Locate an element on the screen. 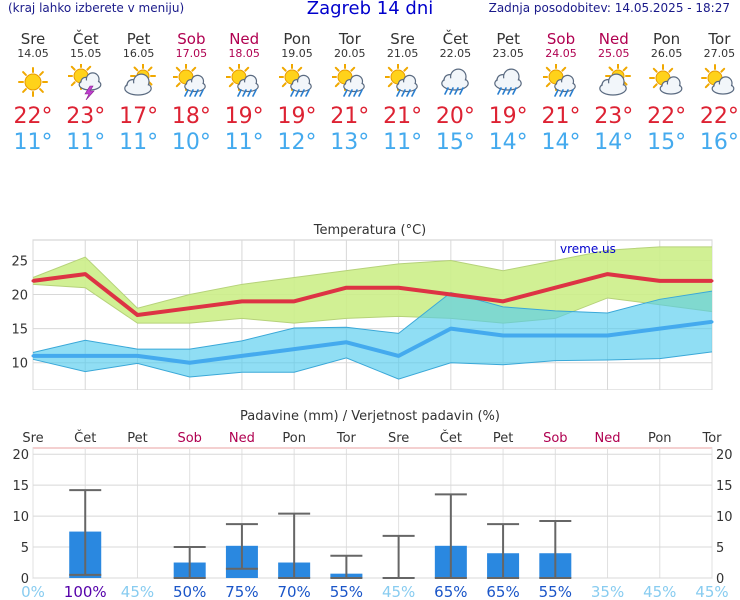 This screenshot has height=600, width=740. day-column: Sob 17.05 18° 10° is located at coordinates (191, 93).